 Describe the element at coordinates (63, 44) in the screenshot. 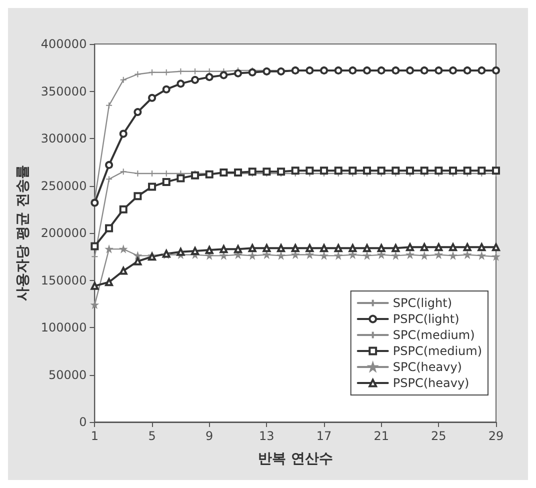

I see `y-tick-label: 400000` at that location.